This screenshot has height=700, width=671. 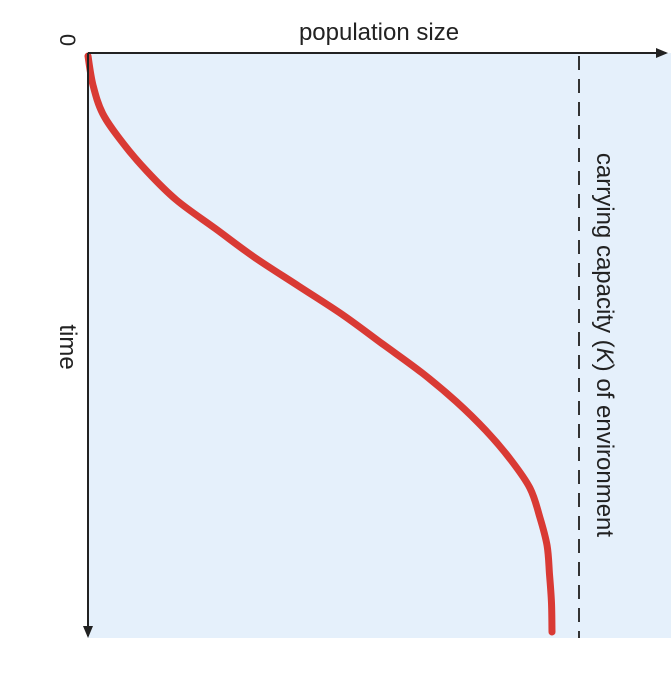 What do you see at coordinates (67, 40) in the screenshot?
I see `origin-label: 0` at bounding box center [67, 40].